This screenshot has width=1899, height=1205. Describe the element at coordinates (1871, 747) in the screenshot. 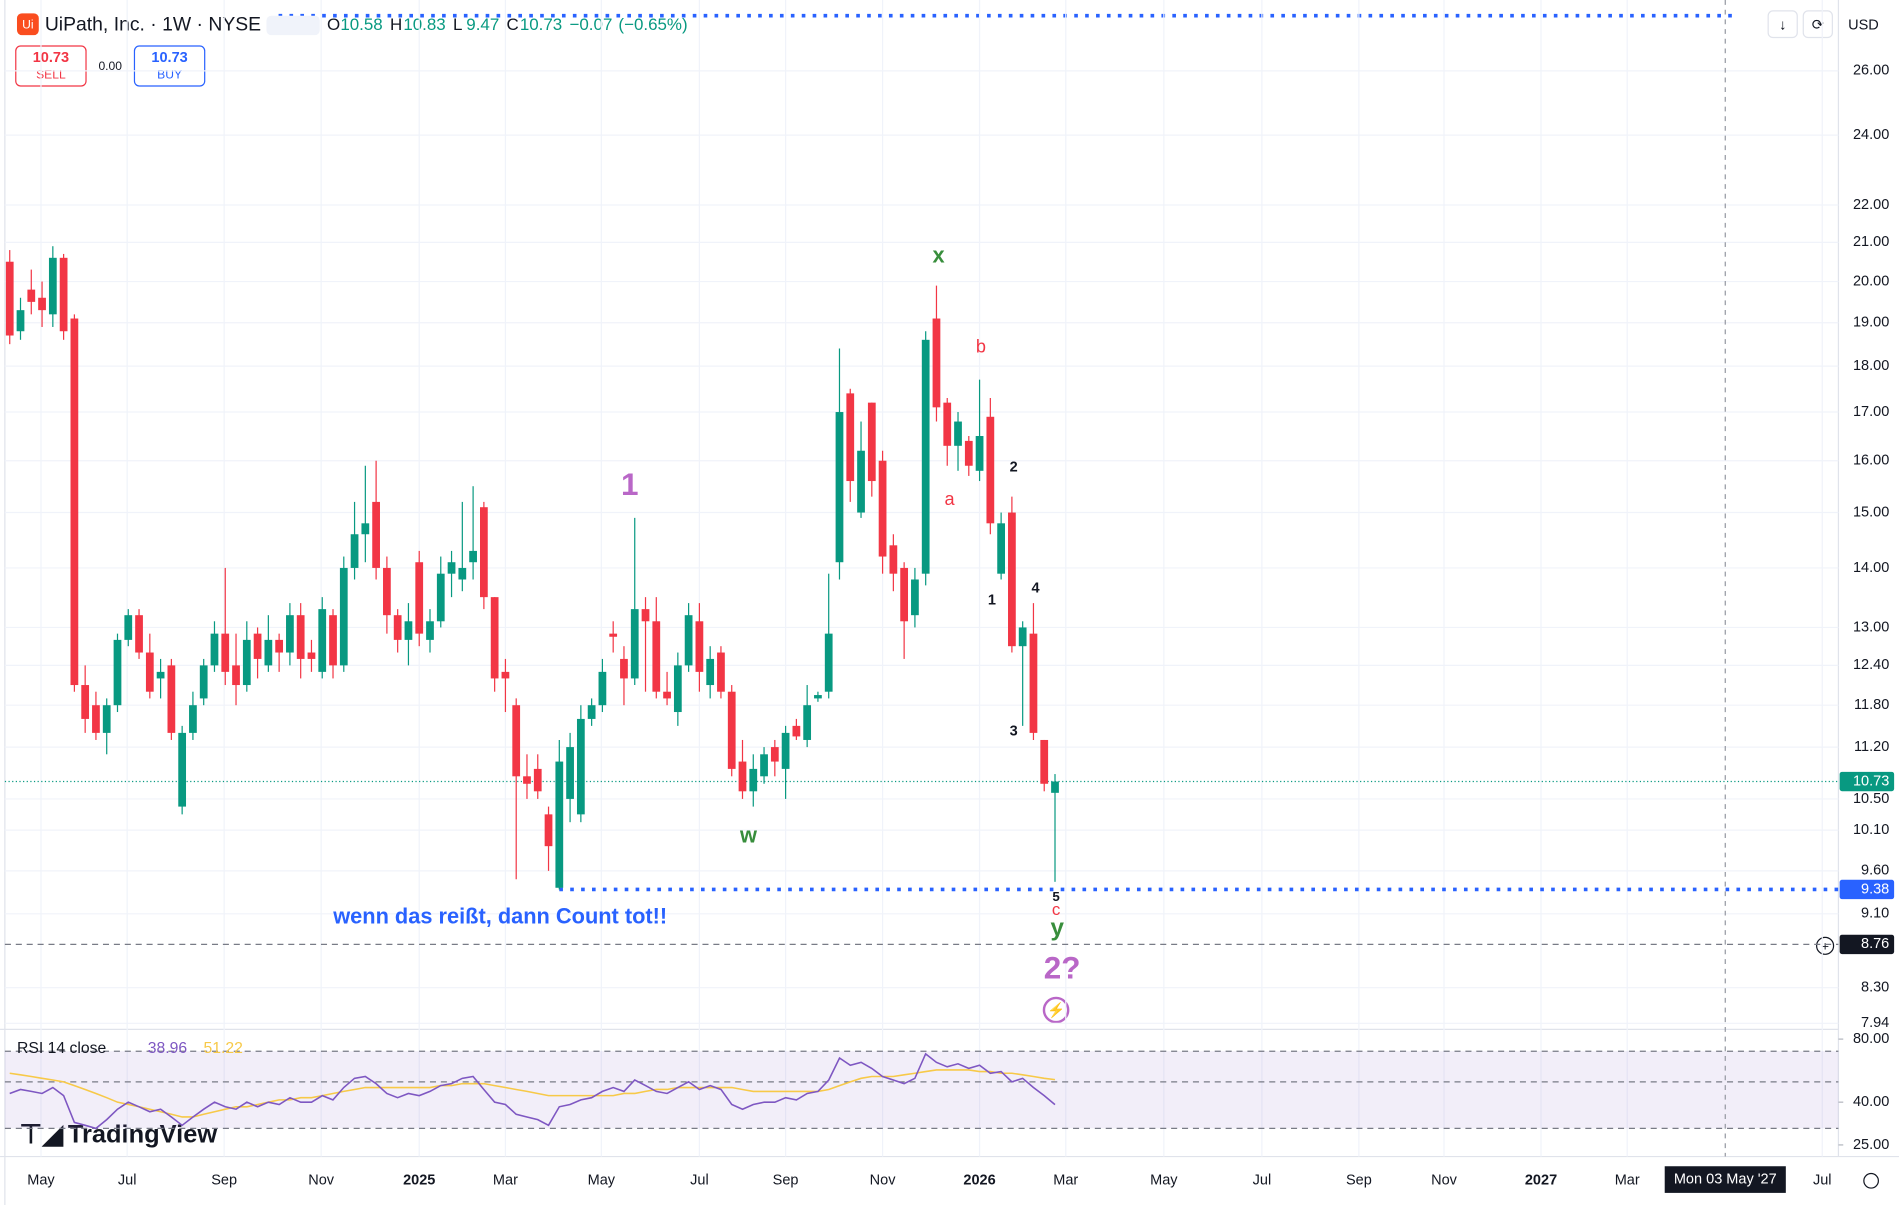

I see `y-tick-label: 11.20` at that location.